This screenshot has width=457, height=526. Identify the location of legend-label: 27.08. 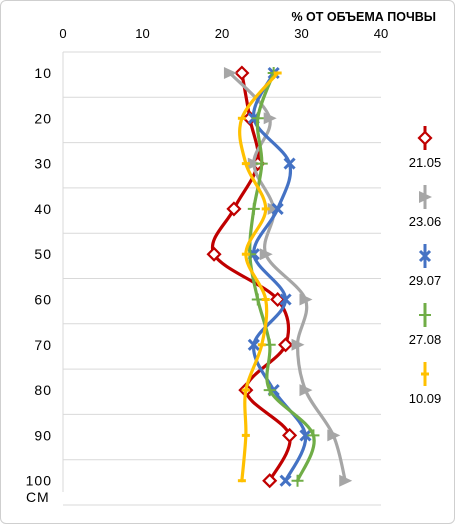
(425, 339).